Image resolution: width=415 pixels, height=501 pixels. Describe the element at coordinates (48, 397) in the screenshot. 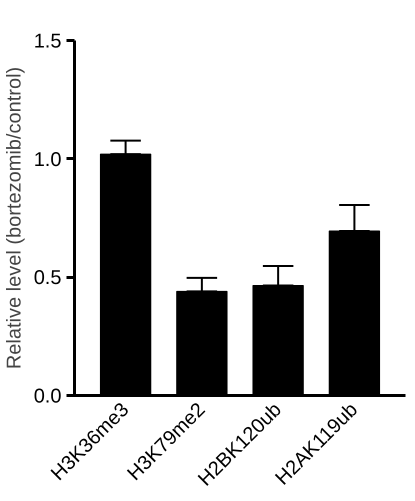

I see `y-tick-label: 0.0` at that location.